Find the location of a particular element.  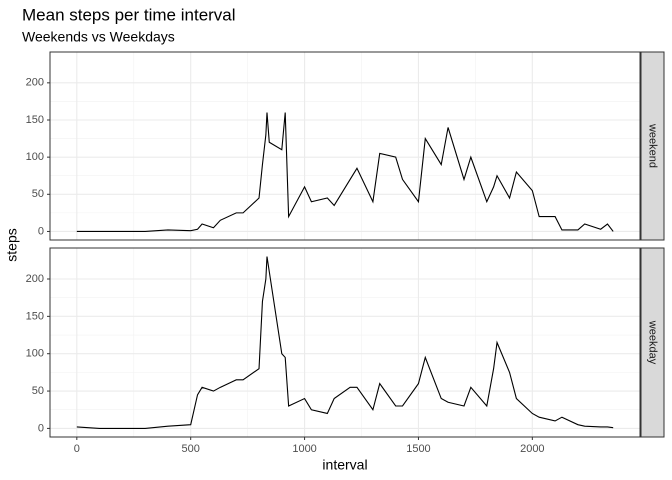

chart-title: Mean steps per time interval is located at coordinates (129, 14).